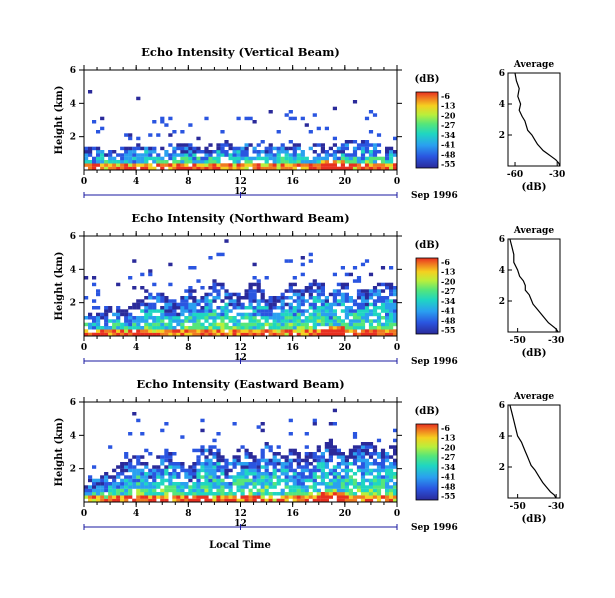  What do you see at coordinates (448, 457) in the screenshot?
I see `colorbar-tick-label: -27` at bounding box center [448, 457].